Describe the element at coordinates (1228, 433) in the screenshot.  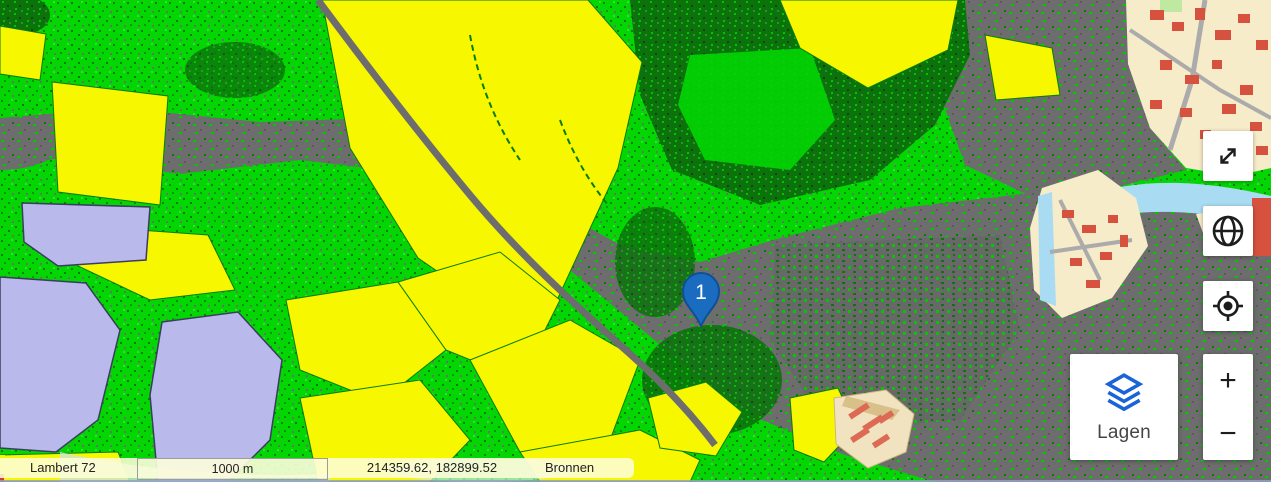
I see `zoom-out-button: −` at that location.